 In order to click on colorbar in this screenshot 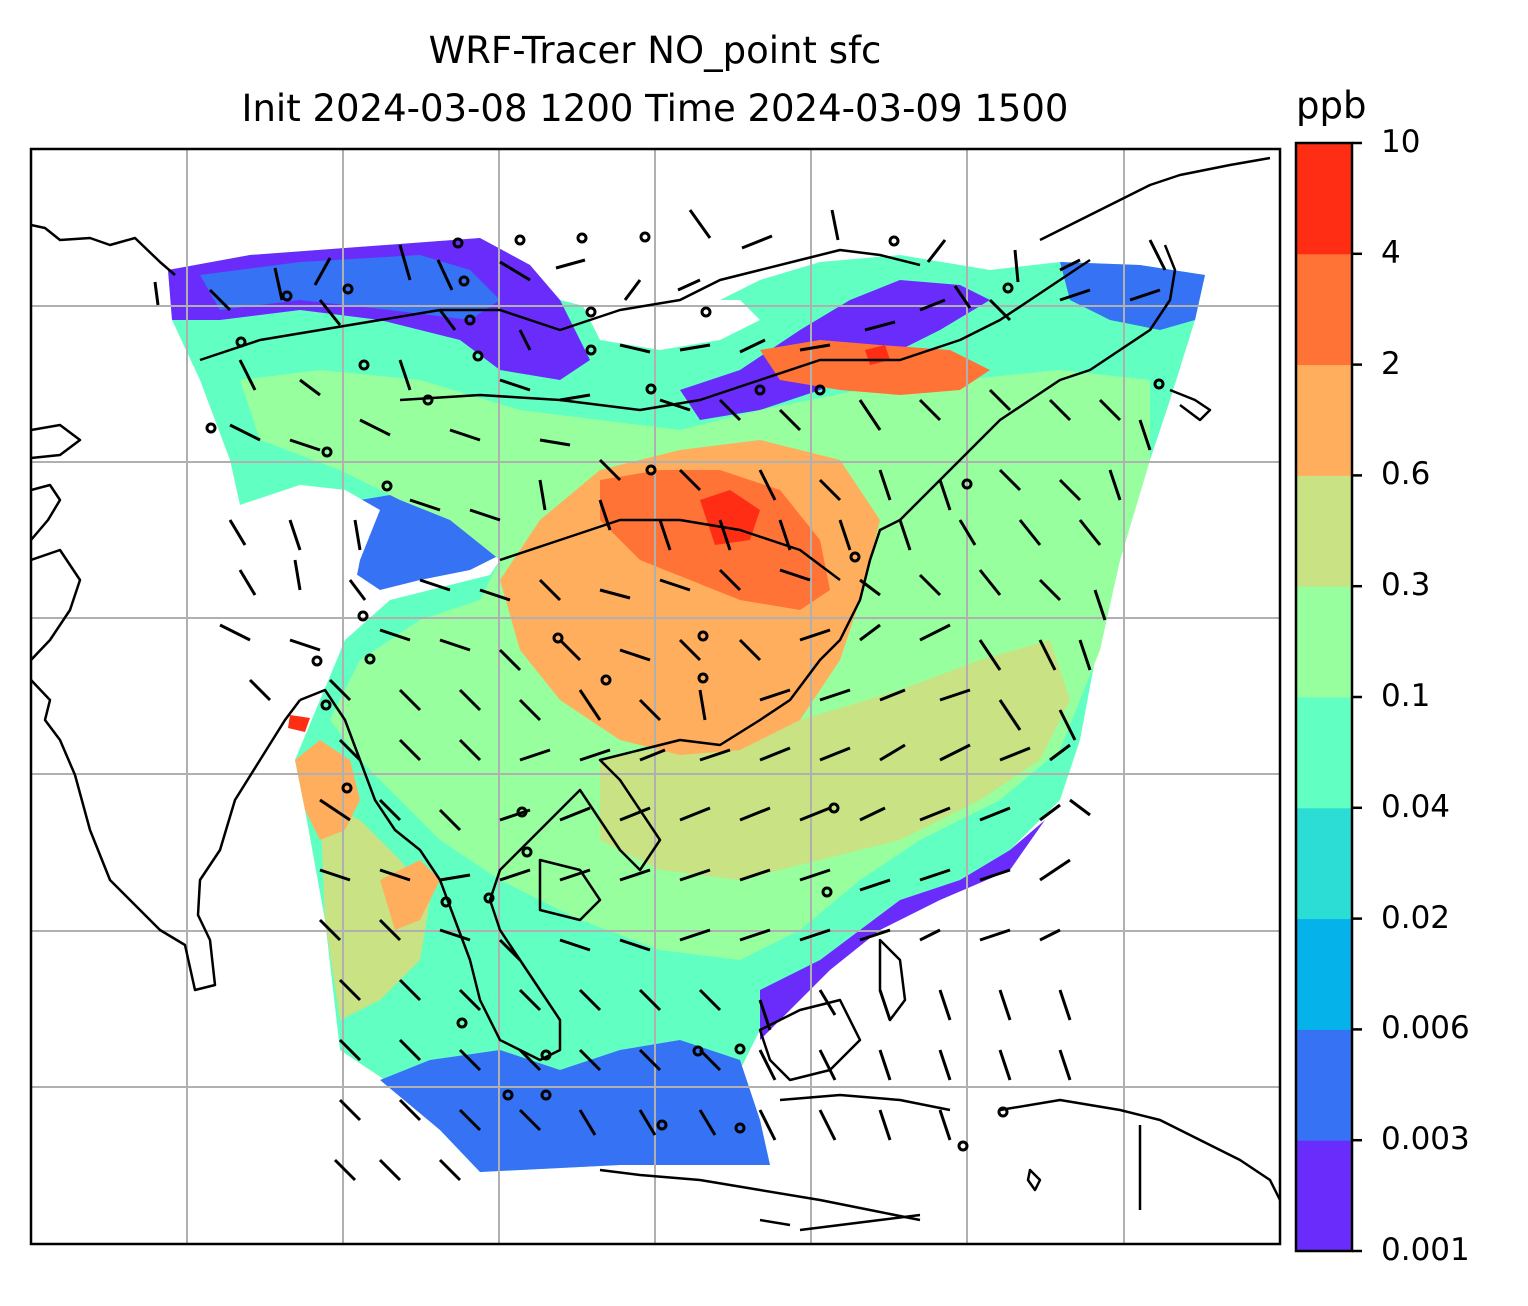, I will do `click(1328, 697)`.